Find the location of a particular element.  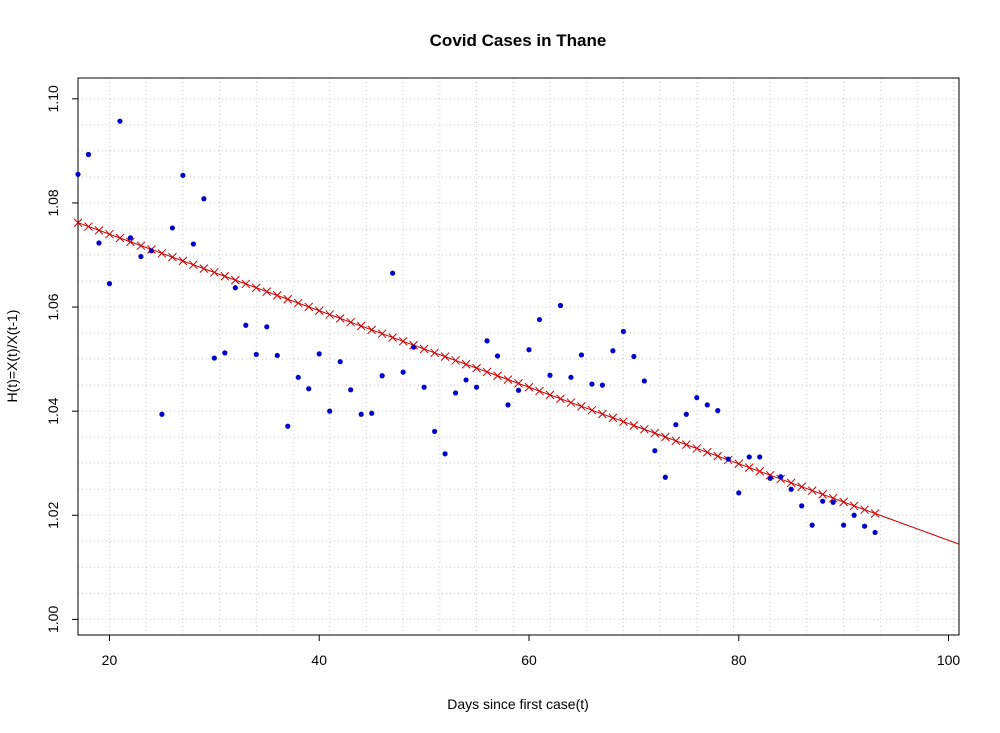

x-tick-label: 100 is located at coordinates (949, 660).